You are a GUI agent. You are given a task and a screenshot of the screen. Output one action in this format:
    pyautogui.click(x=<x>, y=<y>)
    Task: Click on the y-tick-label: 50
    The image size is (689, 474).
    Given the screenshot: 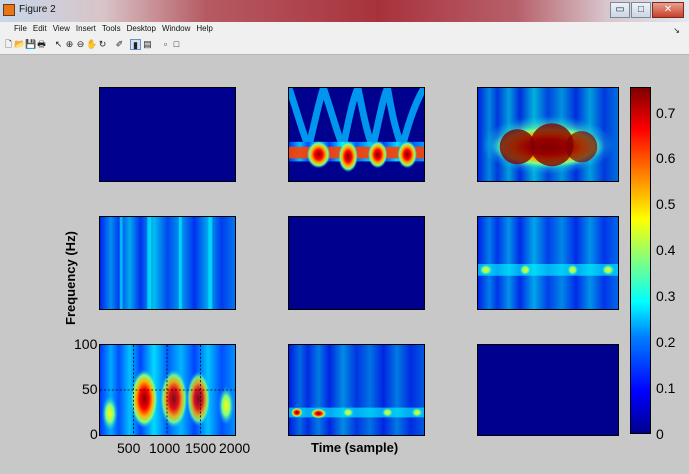 What is the action you would take?
    pyautogui.click(x=90, y=389)
    